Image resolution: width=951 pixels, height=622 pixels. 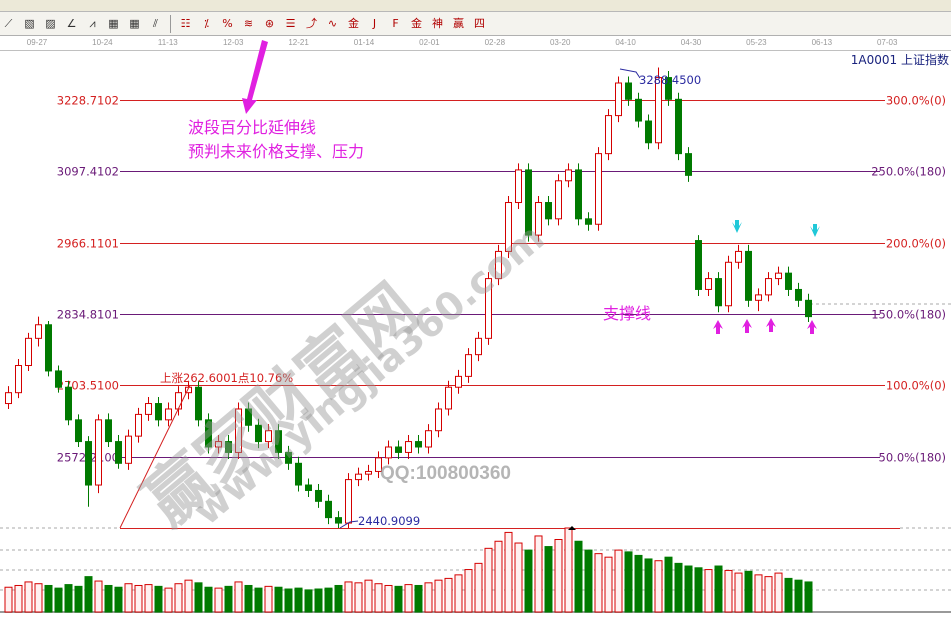 I want to click on wave-percent-icon: ≋, so click(x=248, y=23).